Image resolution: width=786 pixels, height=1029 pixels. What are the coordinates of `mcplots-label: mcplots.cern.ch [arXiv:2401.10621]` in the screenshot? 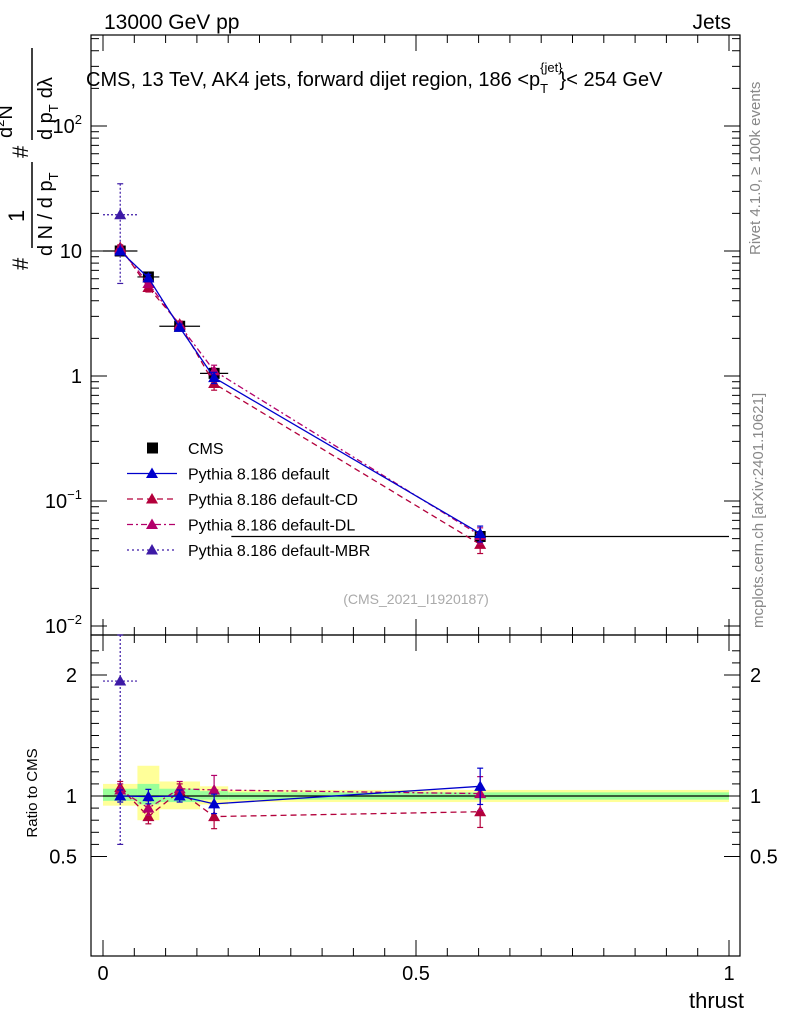 It's located at (758, 510).